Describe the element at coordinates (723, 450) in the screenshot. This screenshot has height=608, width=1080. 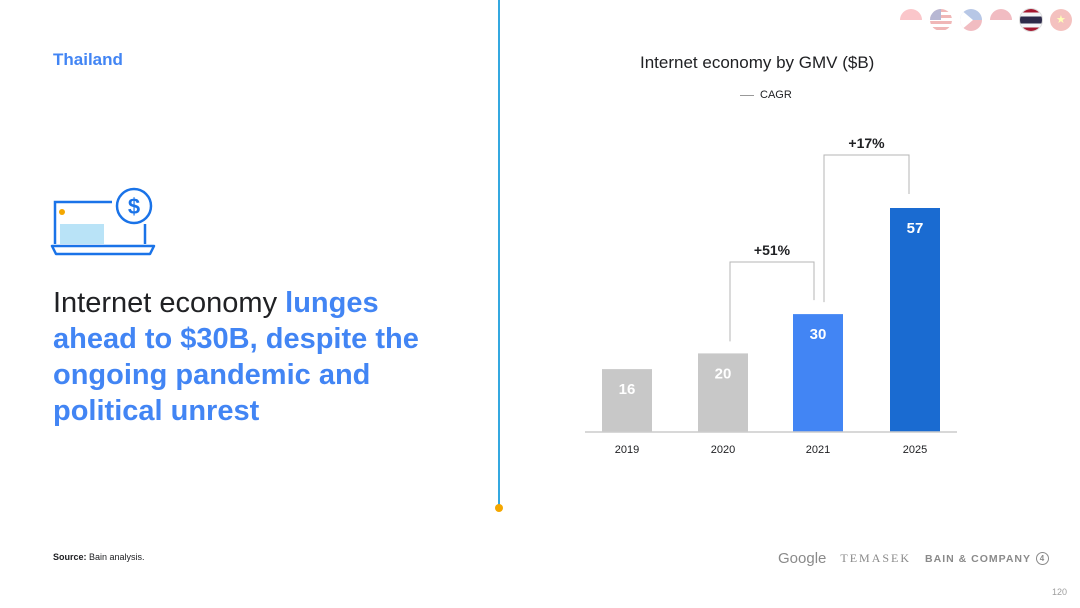
I see `x-tick-label: 2020` at that location.